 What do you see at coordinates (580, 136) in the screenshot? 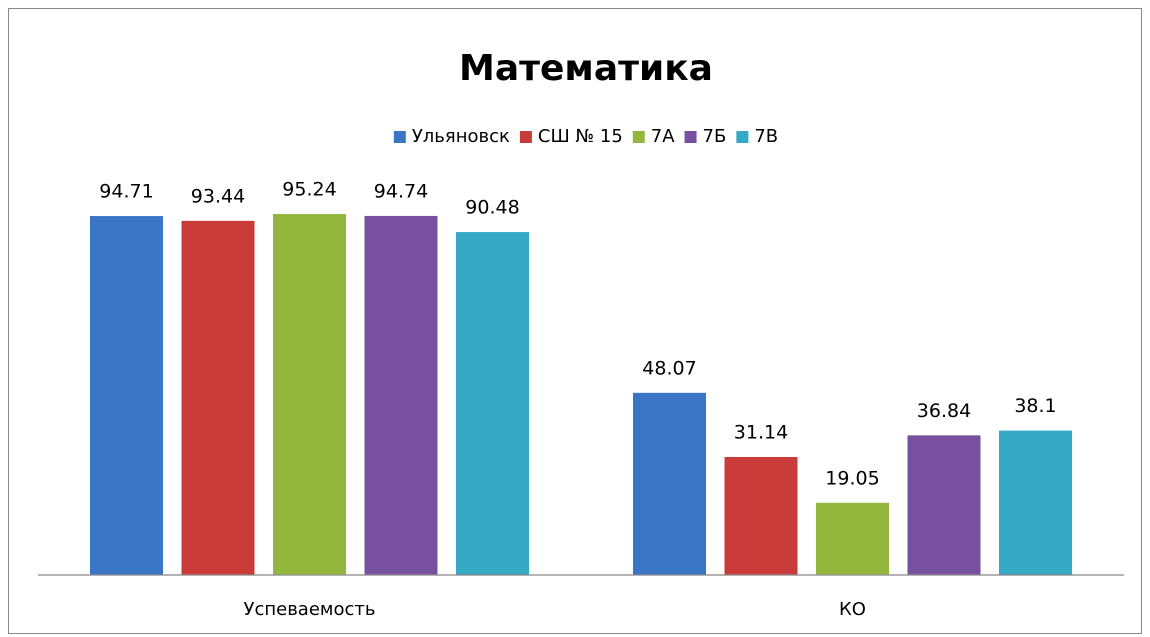
I see `legend-label: СШ № 15` at bounding box center [580, 136].